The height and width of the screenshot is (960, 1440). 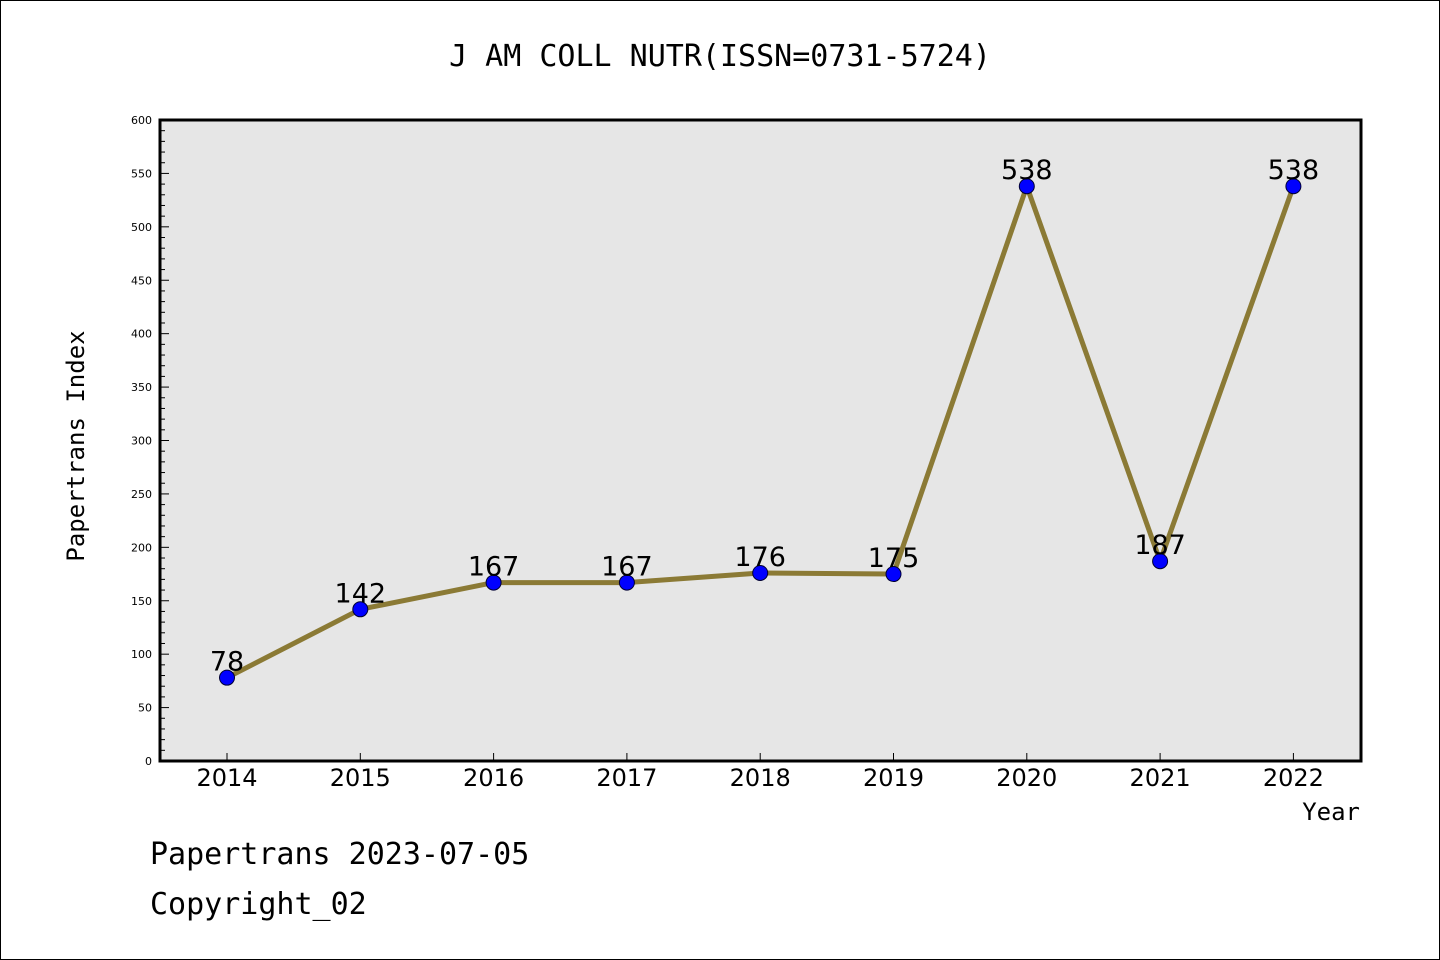 I want to click on y-tick-label: 50, so click(x=145, y=708).